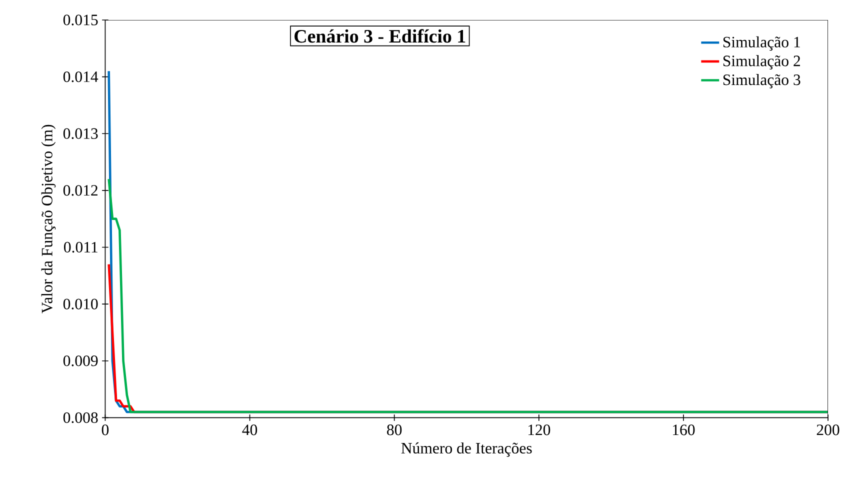 This screenshot has height=481, width=848. Describe the element at coordinates (539, 430) in the screenshot. I see `x-tick-label: 120` at that location.